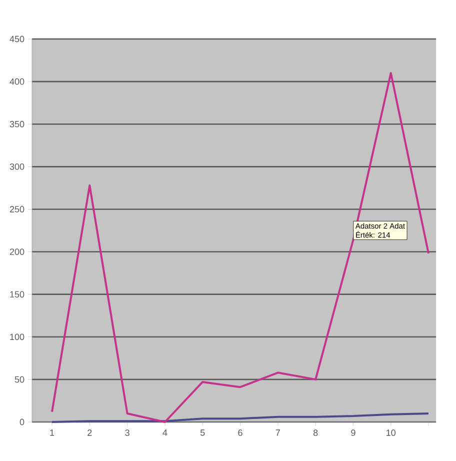  What do you see at coordinates (17, 209) in the screenshot?
I see `y-tick-label: 250` at bounding box center [17, 209].